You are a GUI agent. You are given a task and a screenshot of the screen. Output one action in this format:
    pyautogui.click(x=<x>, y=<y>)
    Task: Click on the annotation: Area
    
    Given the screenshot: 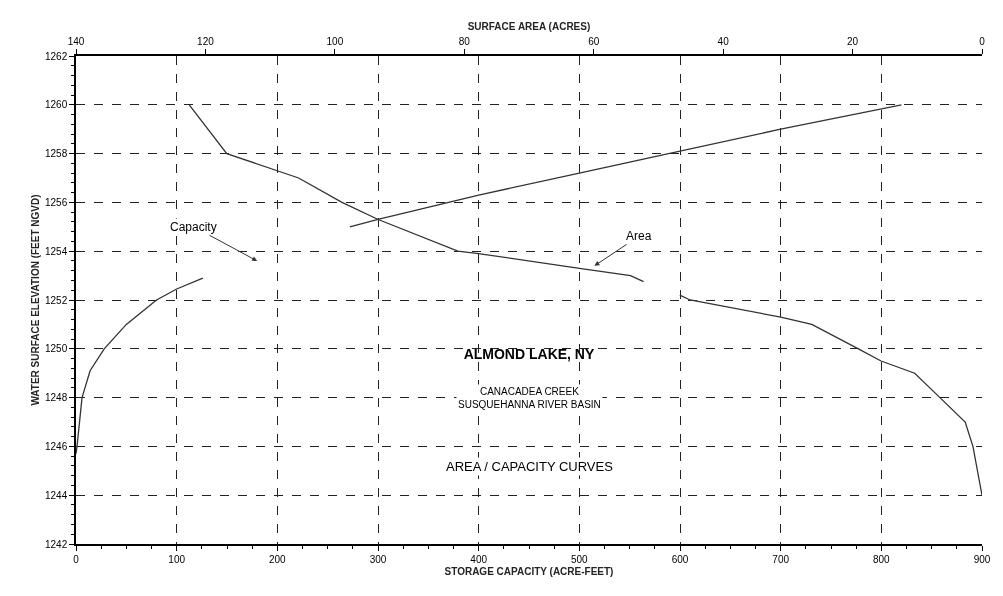 What is the action you would take?
    pyautogui.click(x=639, y=236)
    